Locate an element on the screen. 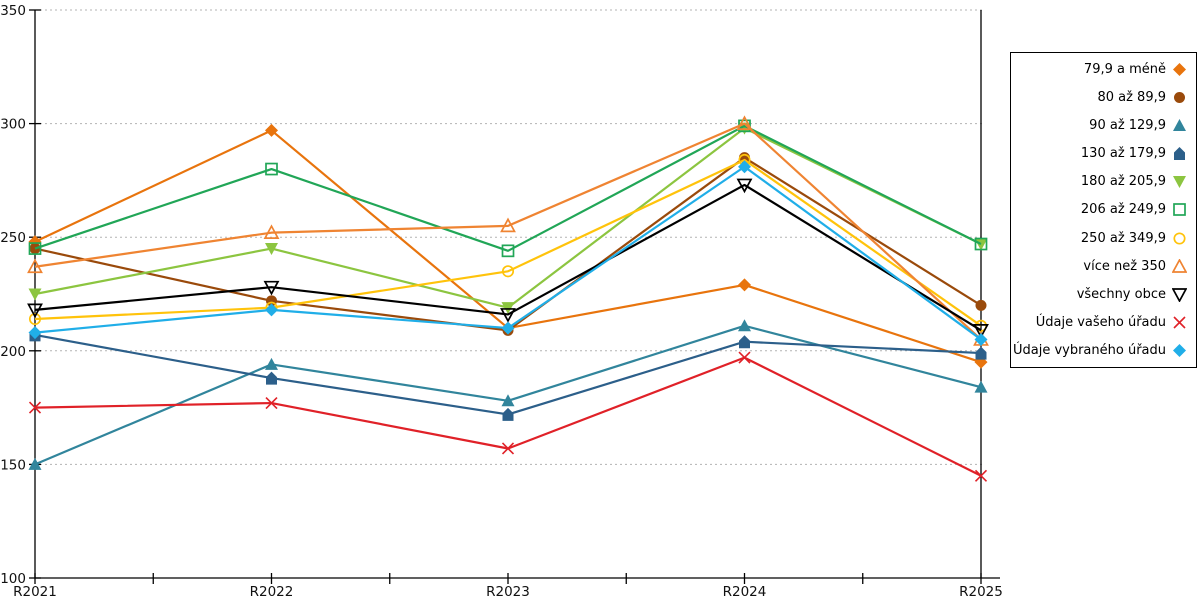 The width and height of the screenshot is (1200, 600). legend-item: 130 až 179,9 is located at coordinates (1103, 153).